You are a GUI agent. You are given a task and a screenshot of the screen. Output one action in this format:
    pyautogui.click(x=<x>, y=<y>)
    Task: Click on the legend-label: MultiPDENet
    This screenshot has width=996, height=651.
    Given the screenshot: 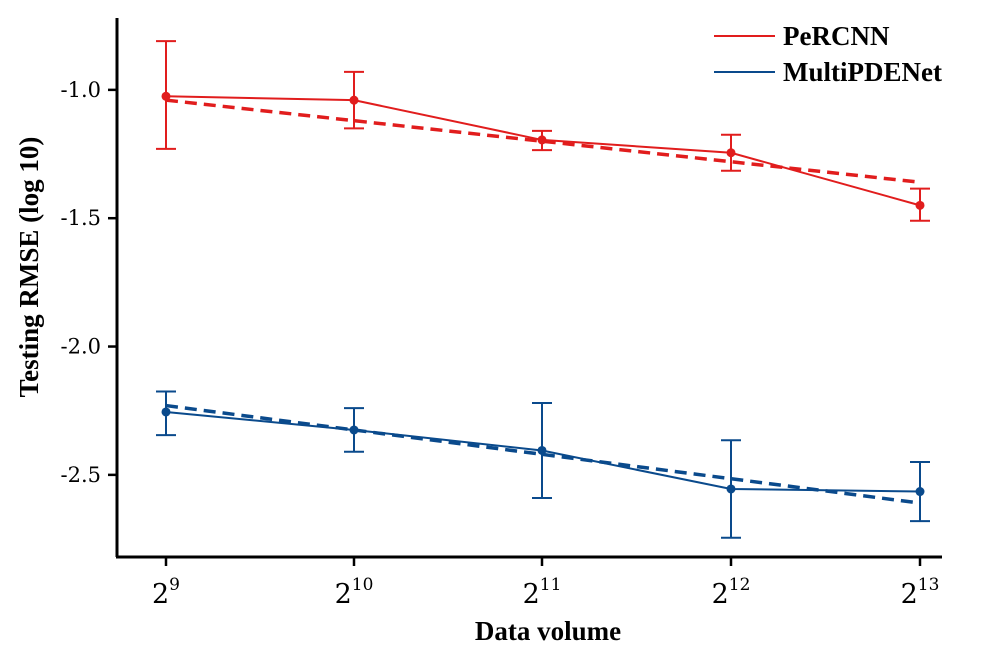 What is the action you would take?
    pyautogui.click(x=862, y=72)
    